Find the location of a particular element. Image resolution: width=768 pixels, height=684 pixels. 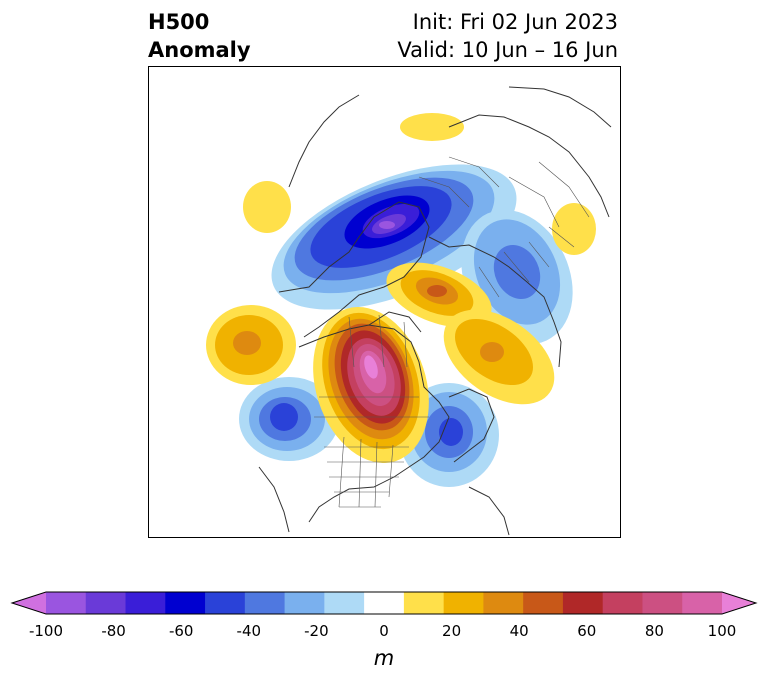

colorbar-tick-label: 60 is located at coordinates (587, 631).